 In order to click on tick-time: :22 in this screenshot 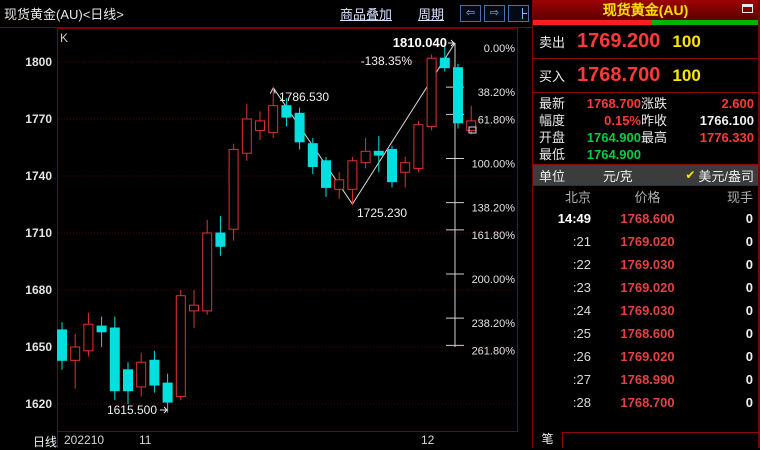, I will do `click(581, 264)`.